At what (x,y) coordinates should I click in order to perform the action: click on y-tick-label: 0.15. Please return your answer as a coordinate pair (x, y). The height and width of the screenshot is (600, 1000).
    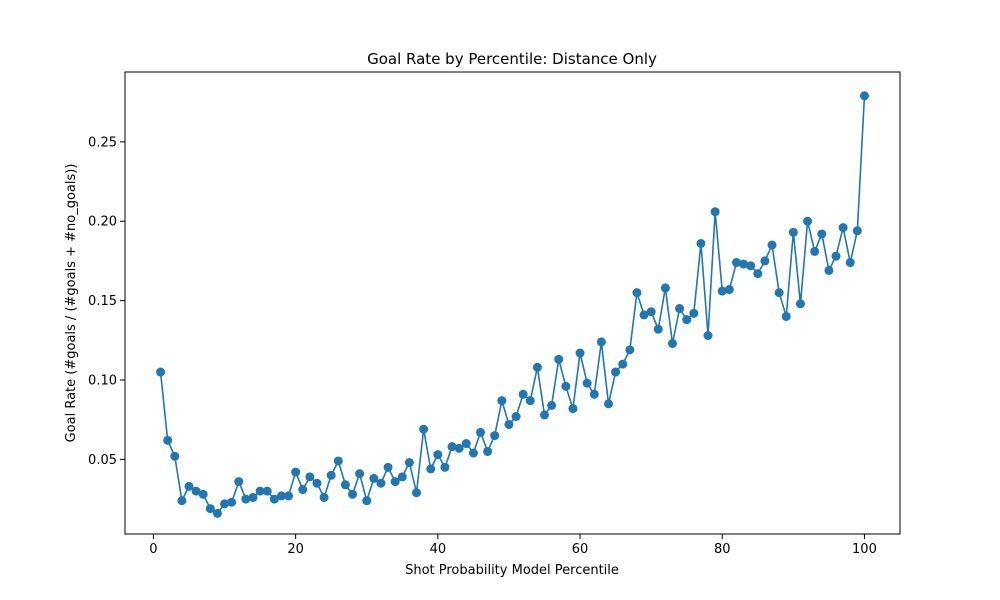
    Looking at the image, I should click on (102, 301).